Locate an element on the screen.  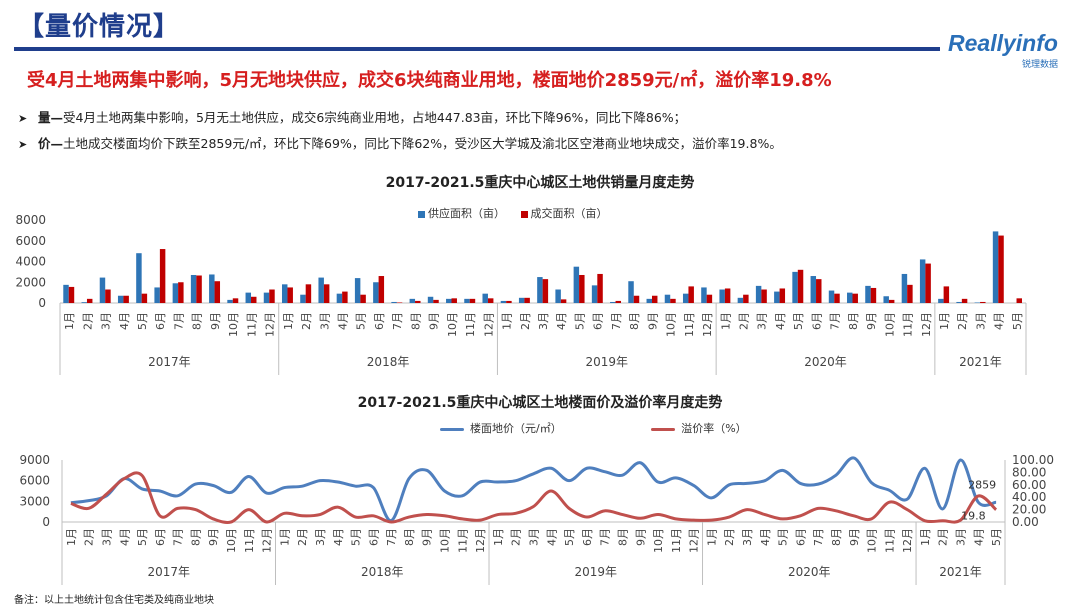
y-left-tick-label: 9000 is located at coordinates (34, 460).